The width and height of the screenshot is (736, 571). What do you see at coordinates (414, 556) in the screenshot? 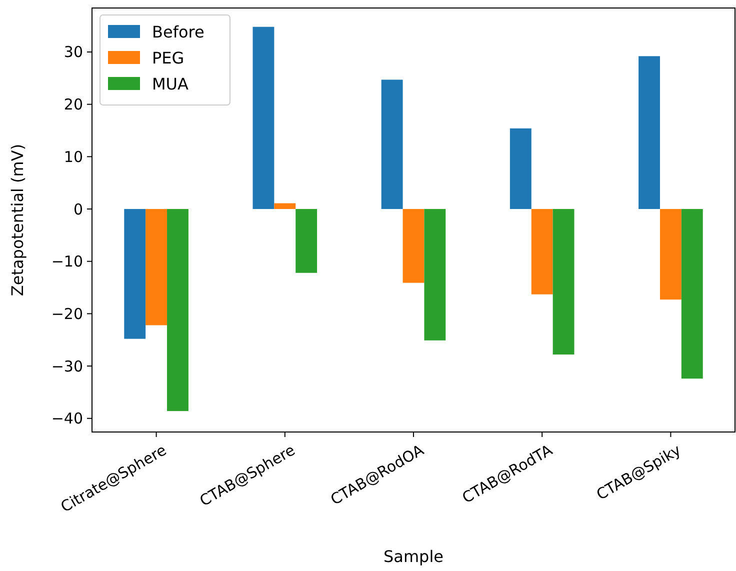
I see `x-axis-title: Sample` at bounding box center [414, 556].